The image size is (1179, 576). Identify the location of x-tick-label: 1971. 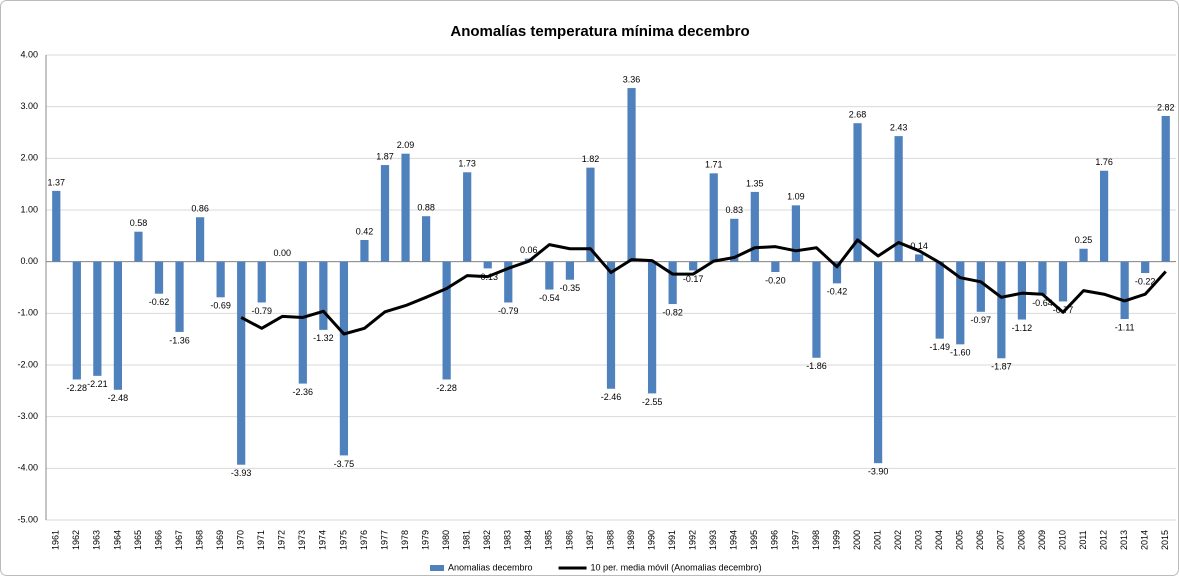
(261, 540).